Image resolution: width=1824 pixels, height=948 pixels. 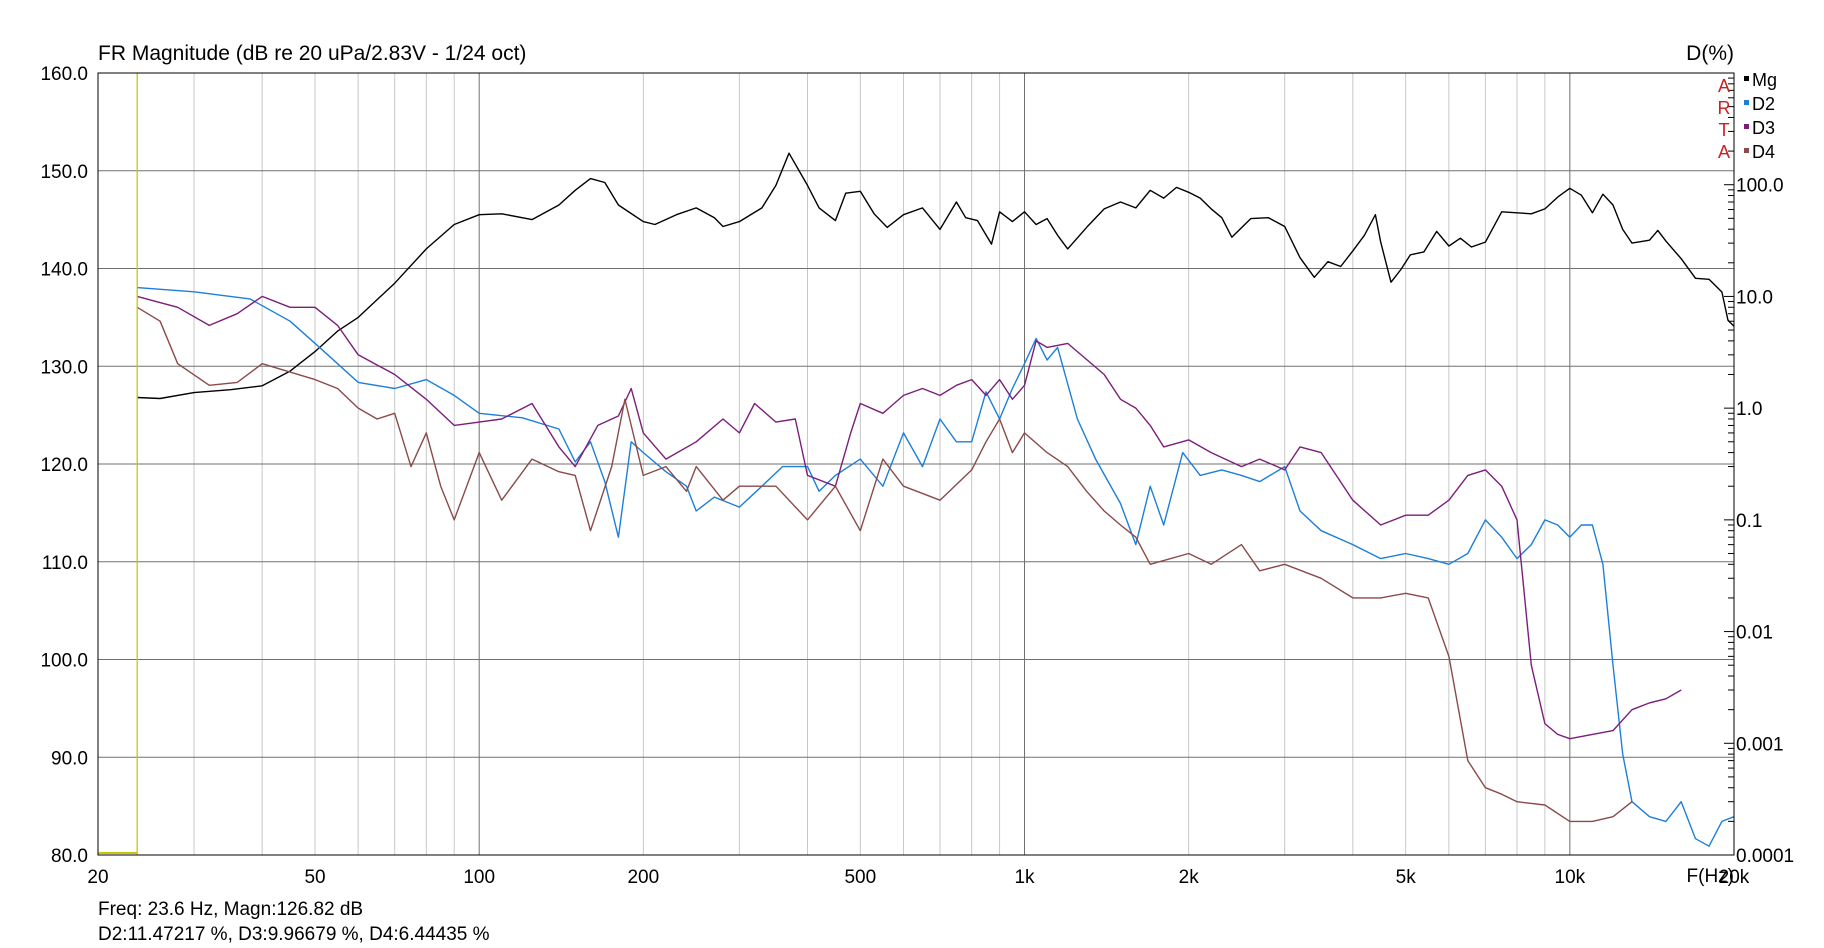 I want to click on x-tick-label: 5k, so click(x=1406, y=877).